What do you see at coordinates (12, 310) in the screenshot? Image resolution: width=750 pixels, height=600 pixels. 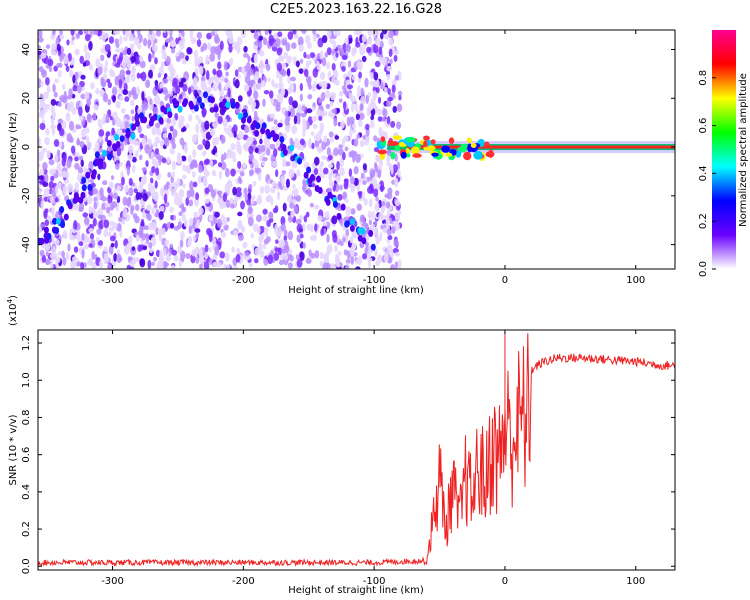 I see `snr-multiplier: (x104)` at bounding box center [12, 310].